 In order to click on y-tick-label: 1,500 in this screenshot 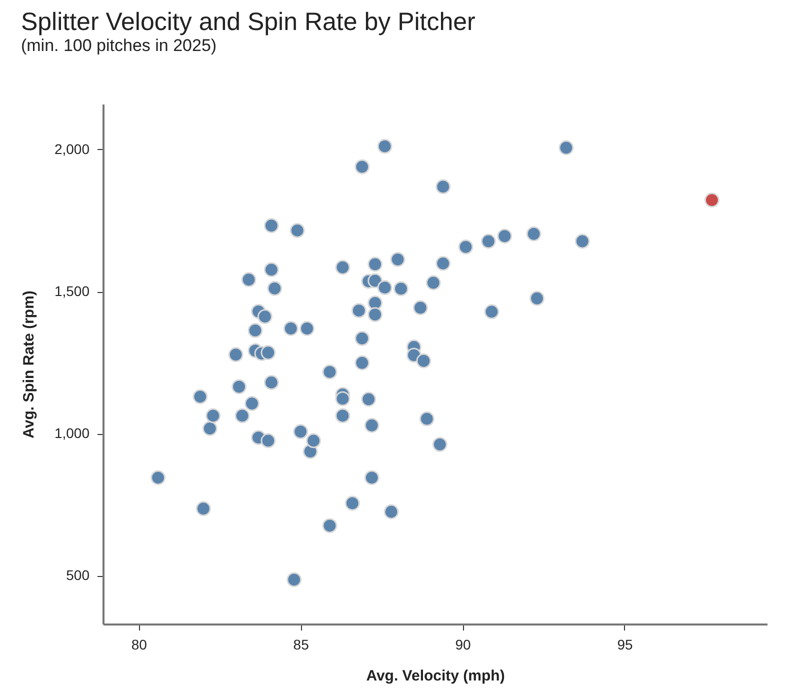, I will do `click(72, 291)`.